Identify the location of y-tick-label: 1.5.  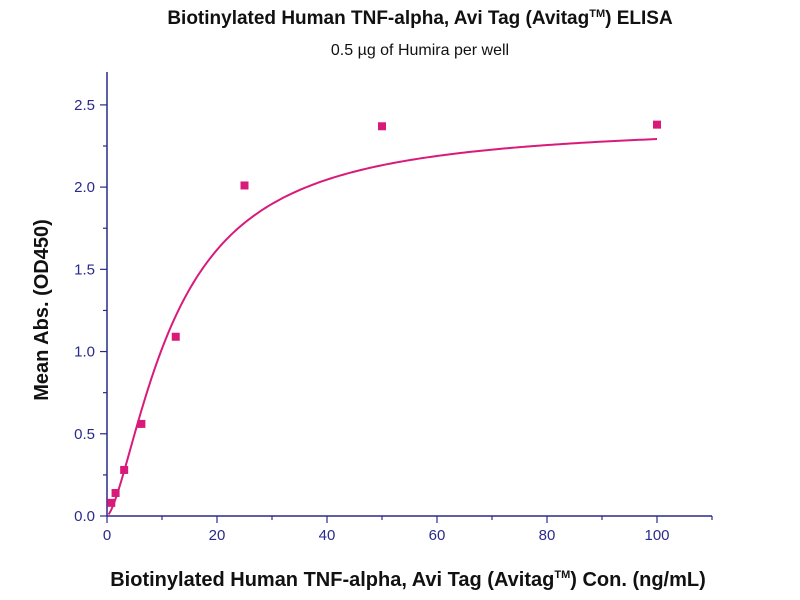
(84, 269).